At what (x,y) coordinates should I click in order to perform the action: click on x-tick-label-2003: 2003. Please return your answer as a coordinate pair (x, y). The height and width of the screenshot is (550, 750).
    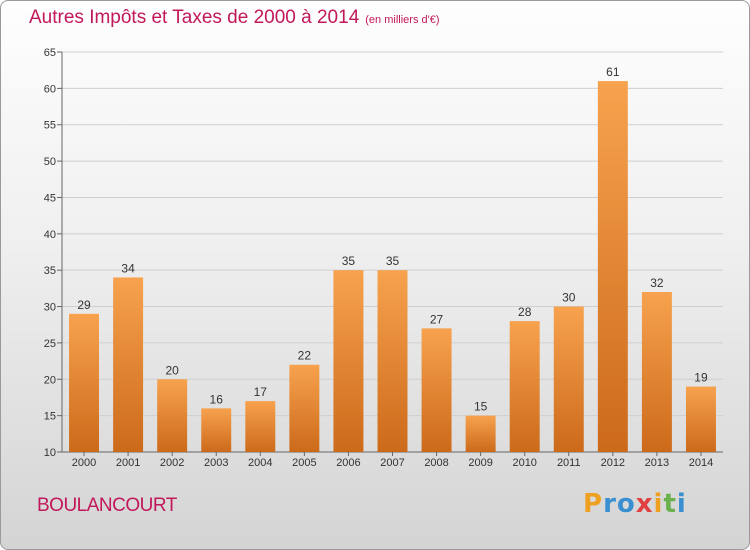
    Looking at the image, I should click on (216, 463).